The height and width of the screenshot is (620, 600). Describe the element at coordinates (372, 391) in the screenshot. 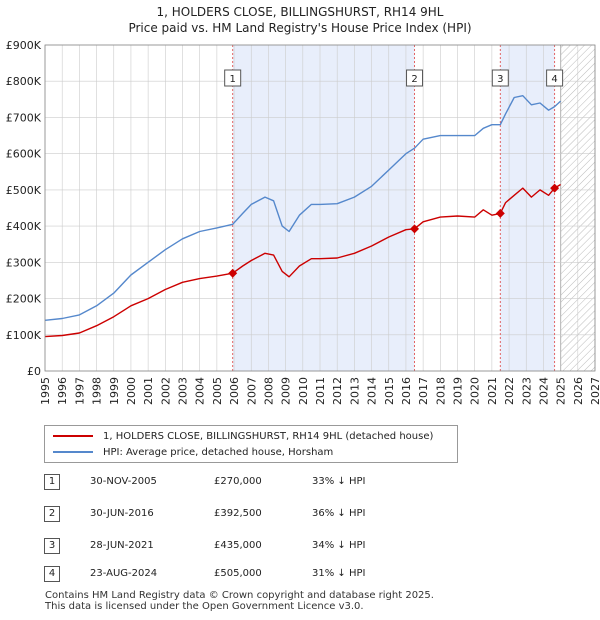

I see `x-tick-label: 2014` at that location.